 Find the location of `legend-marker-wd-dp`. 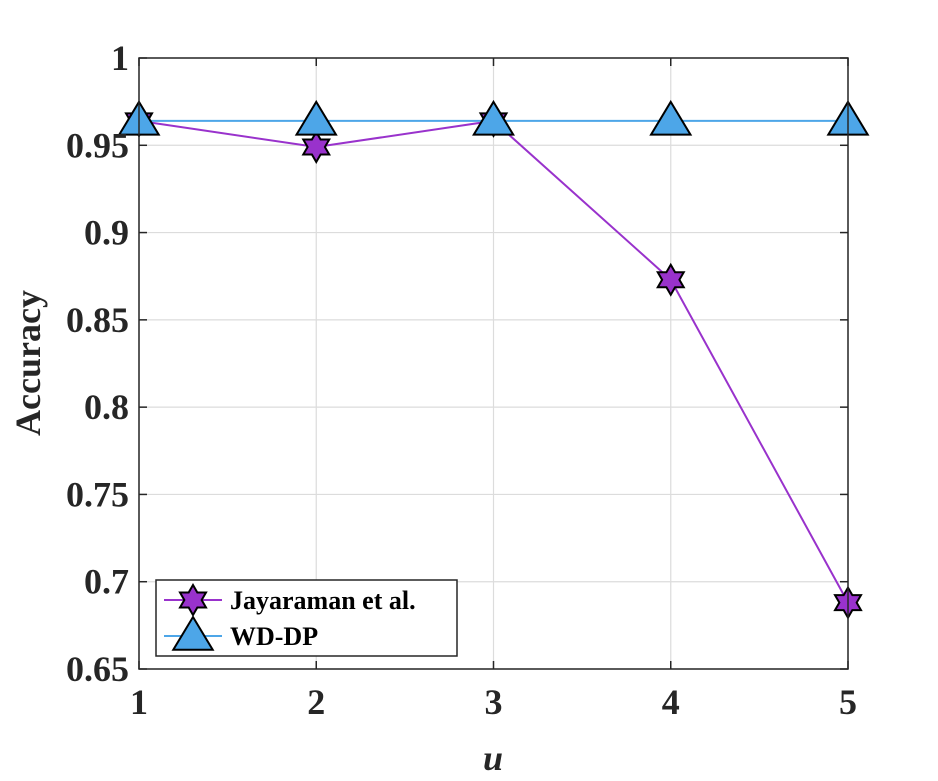

legend-marker-wd-dp is located at coordinates (193, 633).